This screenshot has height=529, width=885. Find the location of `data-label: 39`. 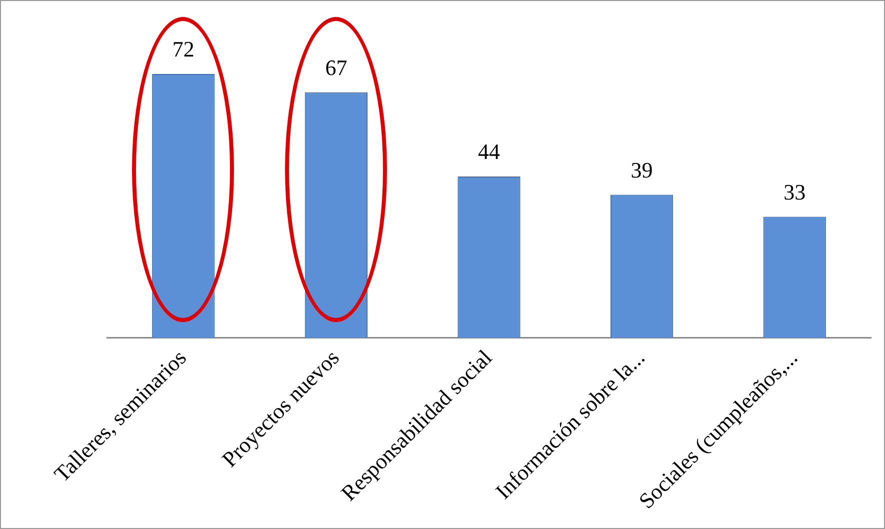

data-label: 39 is located at coordinates (641, 170).